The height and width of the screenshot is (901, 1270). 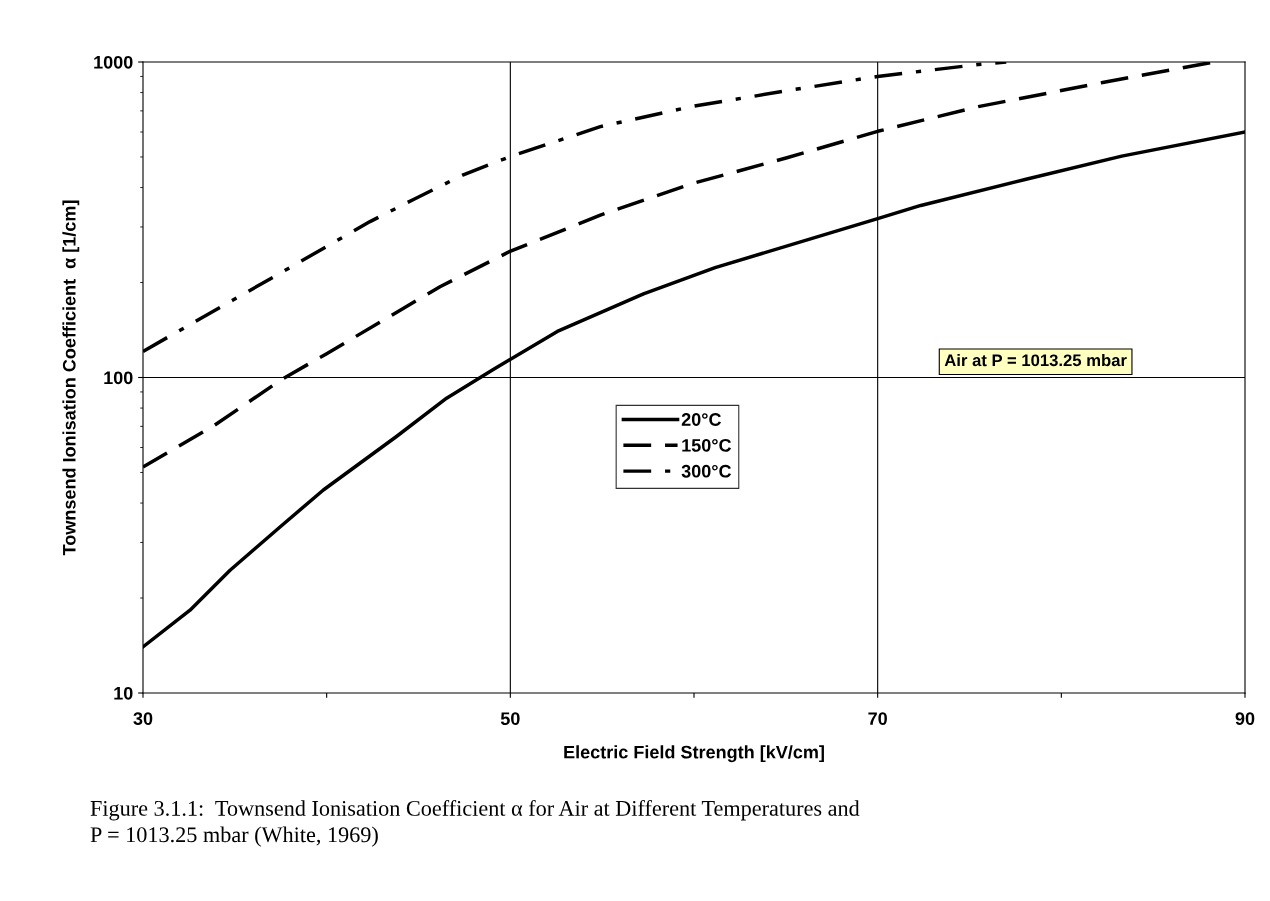 What do you see at coordinates (707, 445) in the screenshot?
I see `legend-label: 150°C` at bounding box center [707, 445].